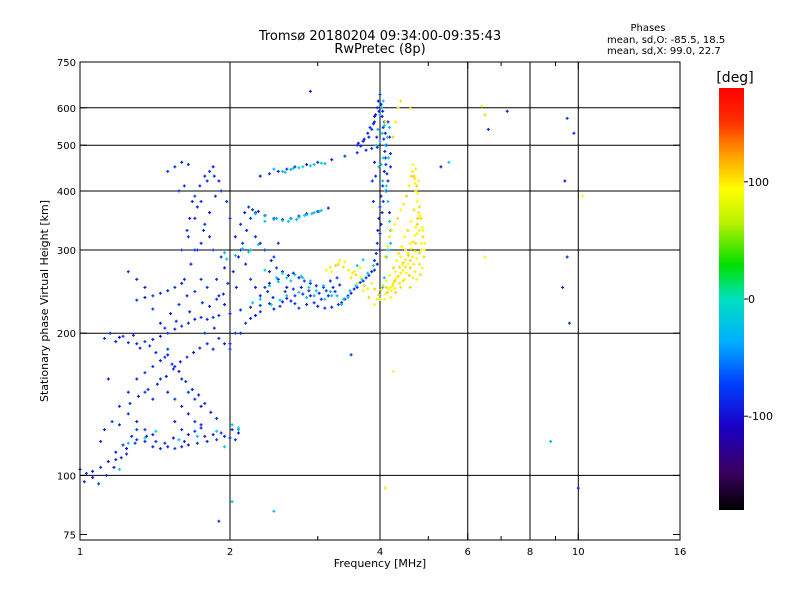 The image size is (800, 600). Describe the element at coordinates (379, 36) in the screenshot. I see `chart-title: Tromsø 20180204 09:34:00-09:35:43` at that location.